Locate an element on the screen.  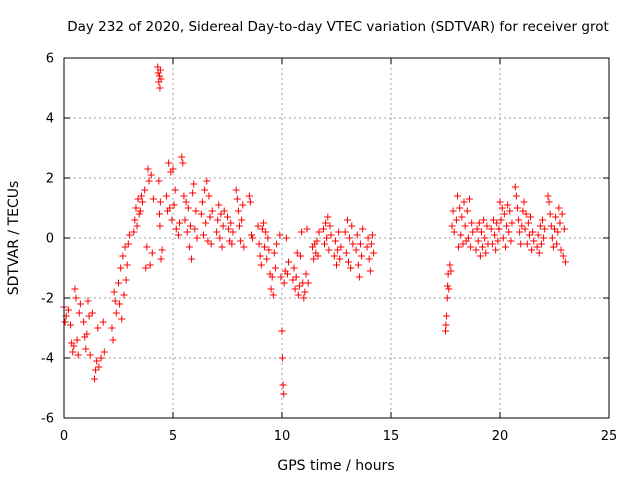
x-tick-label: 10 is located at coordinates (282, 436).